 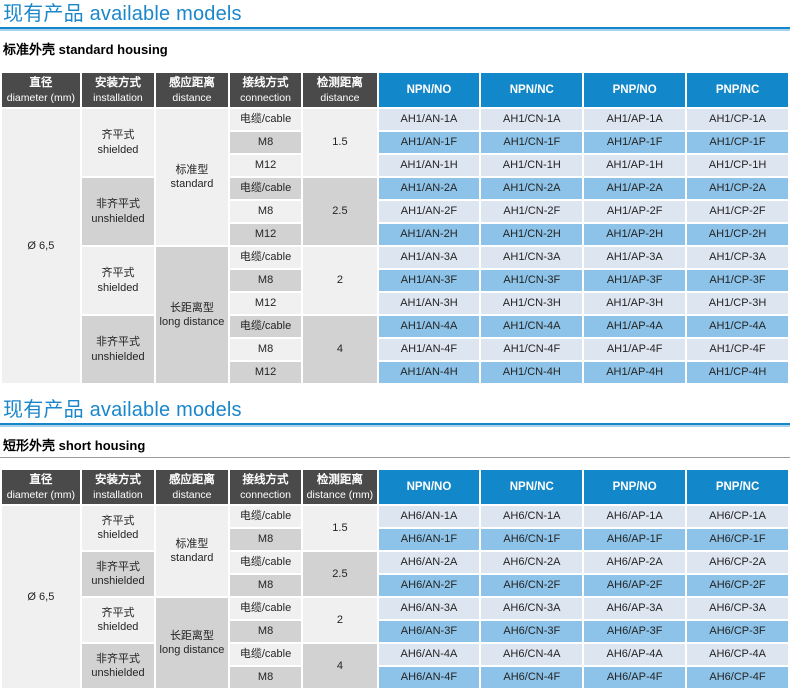 I want to click on model-cell: AH1/CN-2F, so click(x=532, y=211).